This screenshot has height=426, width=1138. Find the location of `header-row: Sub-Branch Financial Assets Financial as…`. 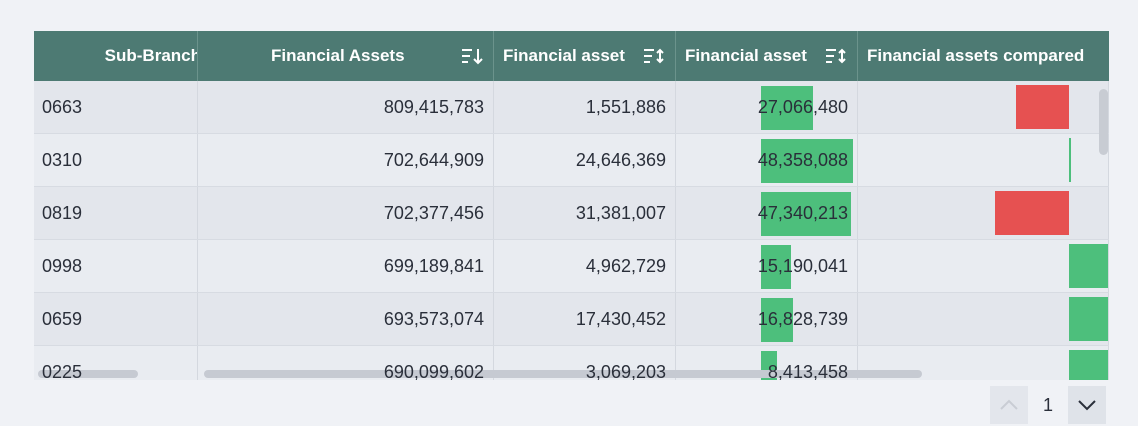

header-row: Sub-Branch Financial Assets Financial as… is located at coordinates (571, 56).